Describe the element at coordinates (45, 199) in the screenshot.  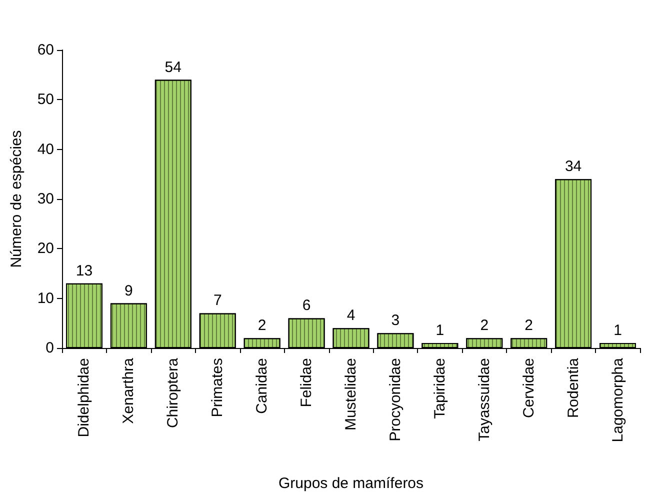
I see `y-tick-label: 30` at that location.